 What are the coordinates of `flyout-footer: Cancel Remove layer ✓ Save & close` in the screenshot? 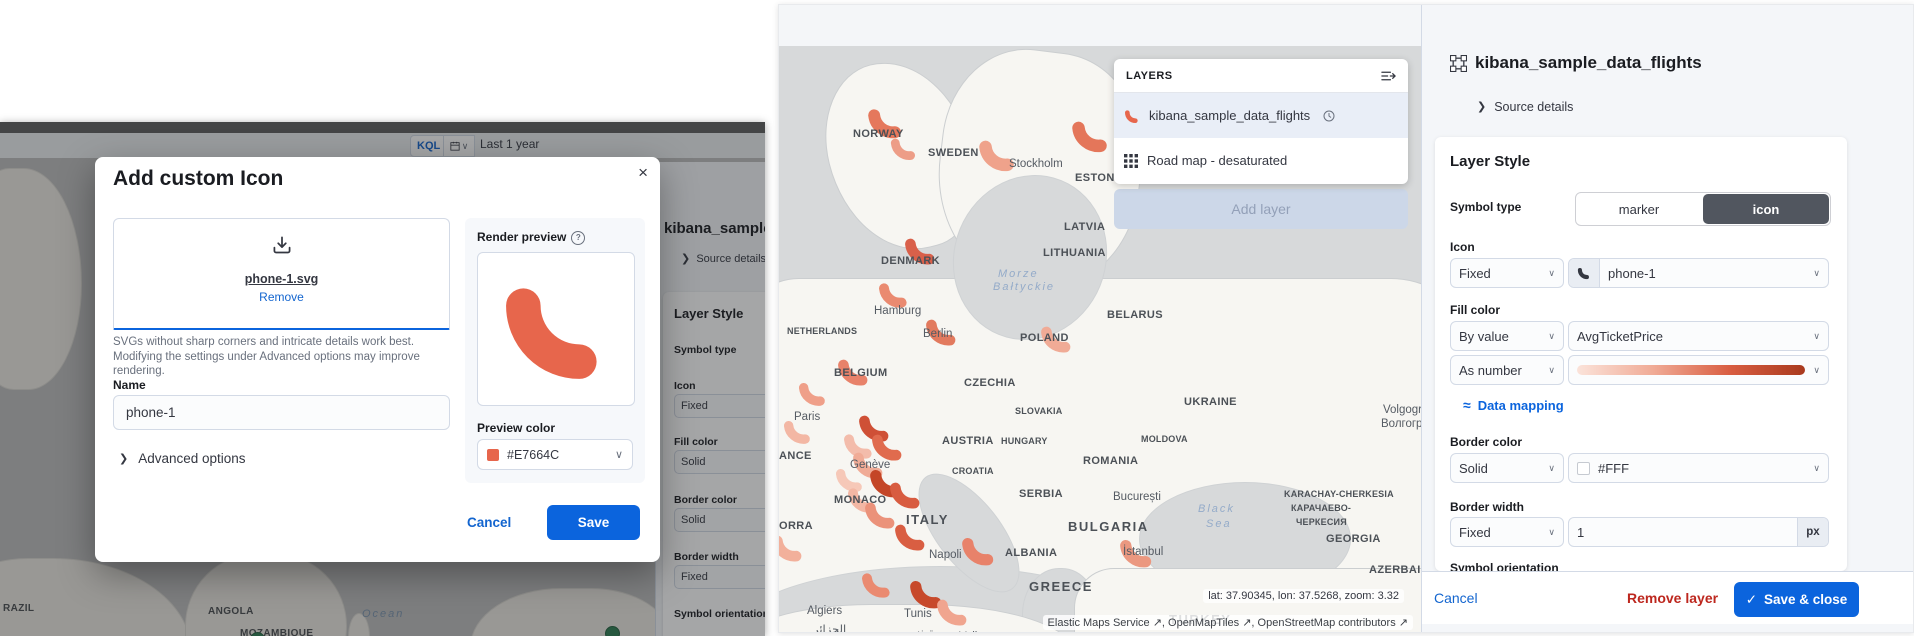 It's located at (1667, 597).